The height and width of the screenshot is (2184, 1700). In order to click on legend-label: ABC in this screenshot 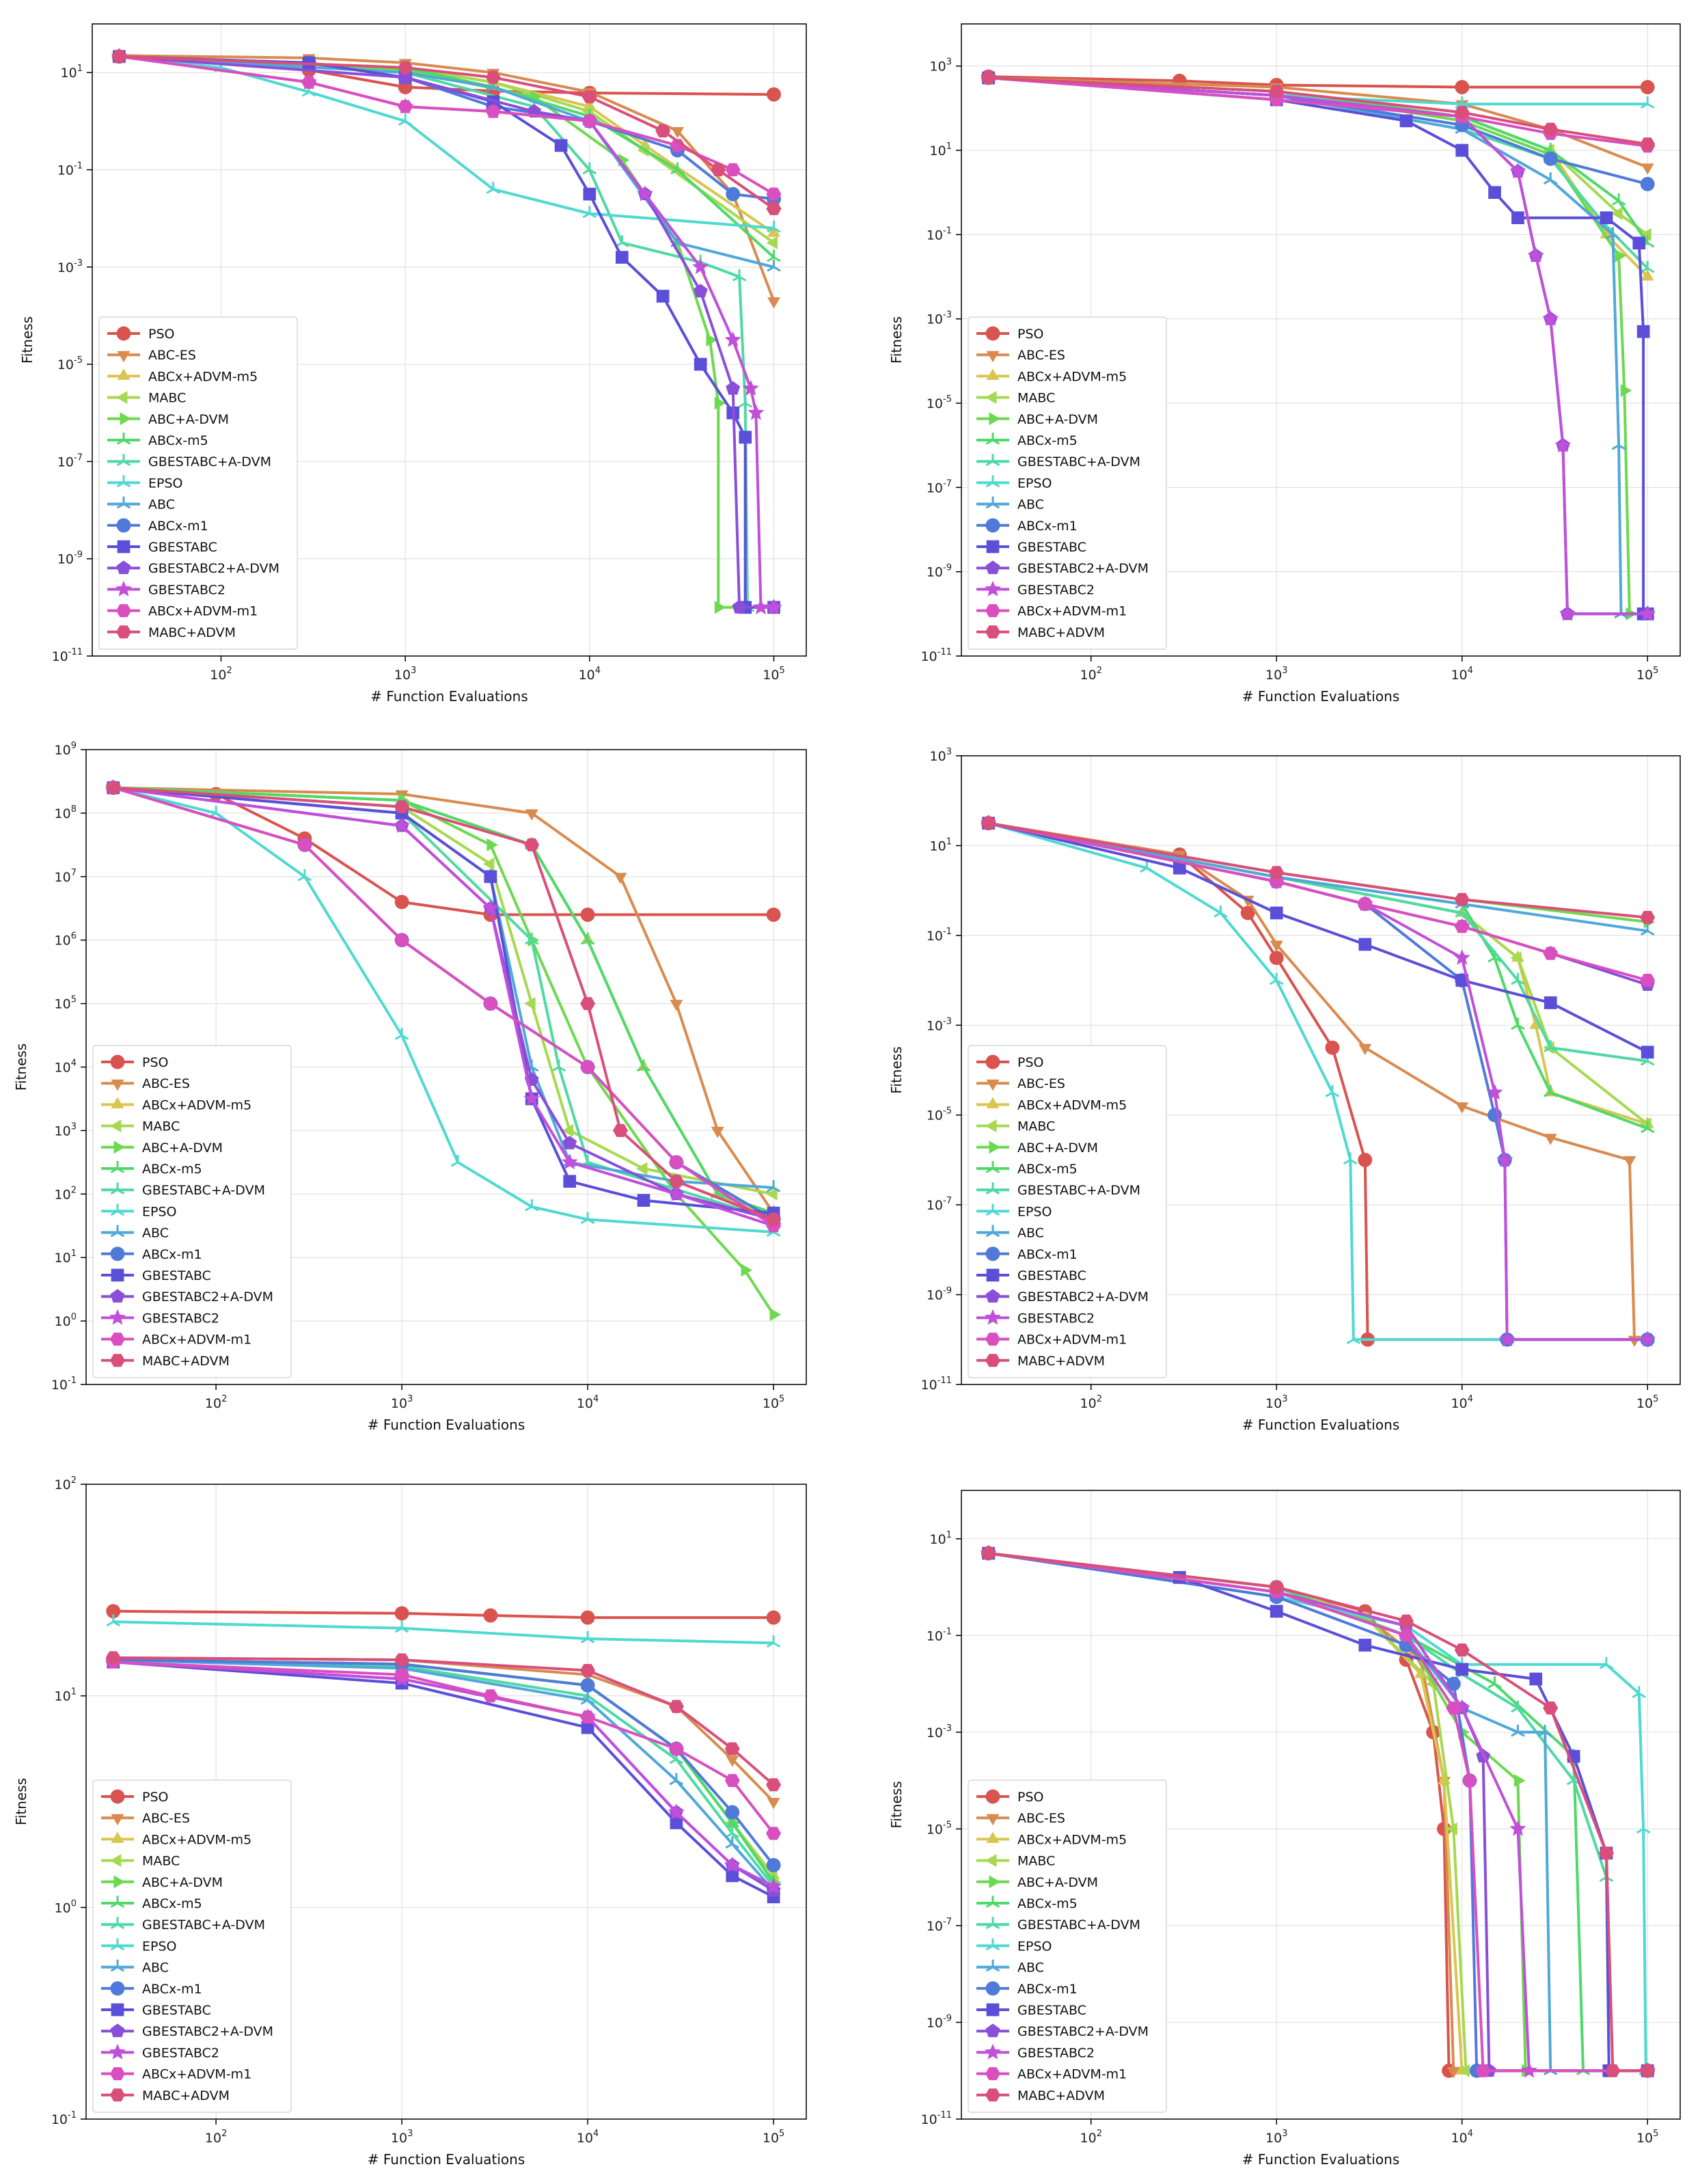, I will do `click(155, 1233)`.